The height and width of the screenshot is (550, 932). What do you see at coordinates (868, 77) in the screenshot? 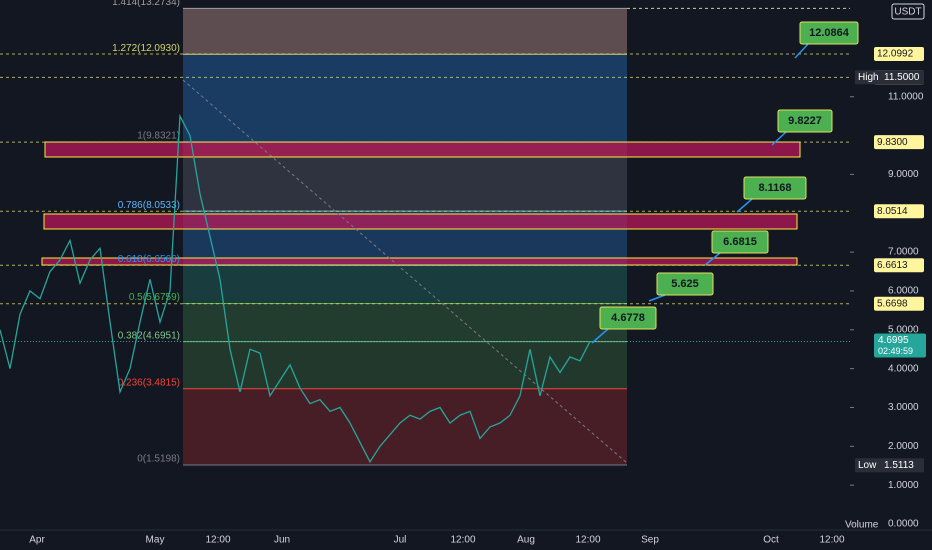
I see `high-name: High` at bounding box center [868, 77].